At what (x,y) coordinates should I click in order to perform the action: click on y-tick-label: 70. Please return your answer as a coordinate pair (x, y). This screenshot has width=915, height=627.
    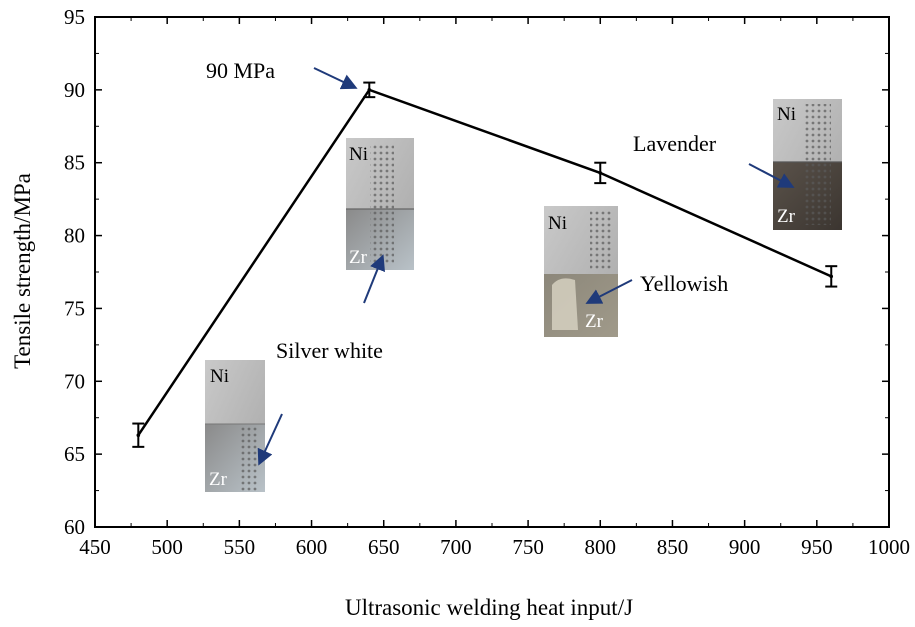
    Looking at the image, I should click on (74, 381).